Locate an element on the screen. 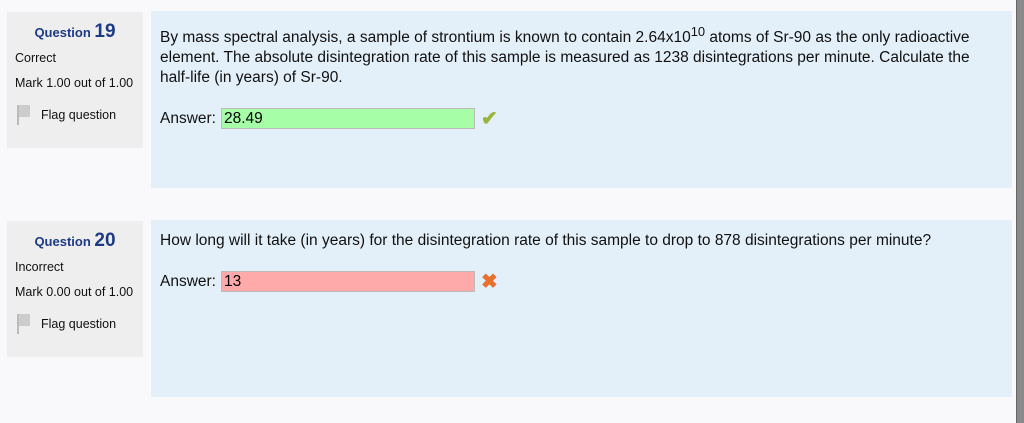 The image size is (1024, 423). answer-row: Answer: ✖ is located at coordinates (581, 281).